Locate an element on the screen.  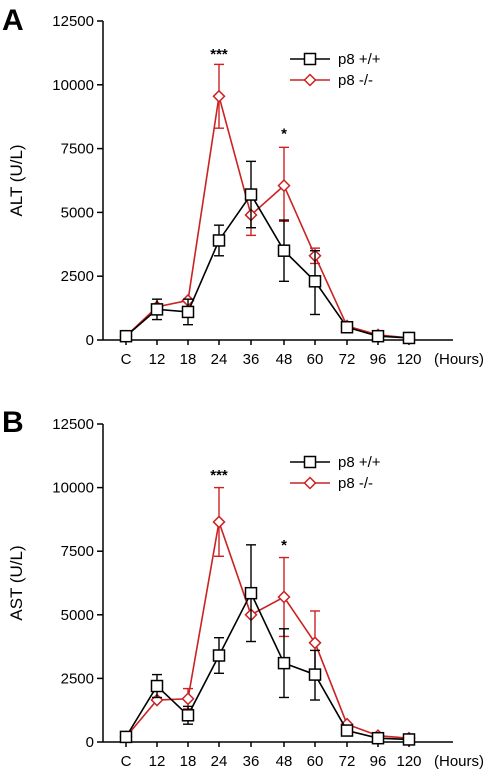
series-p8-wt is located at coordinates (267, 252).